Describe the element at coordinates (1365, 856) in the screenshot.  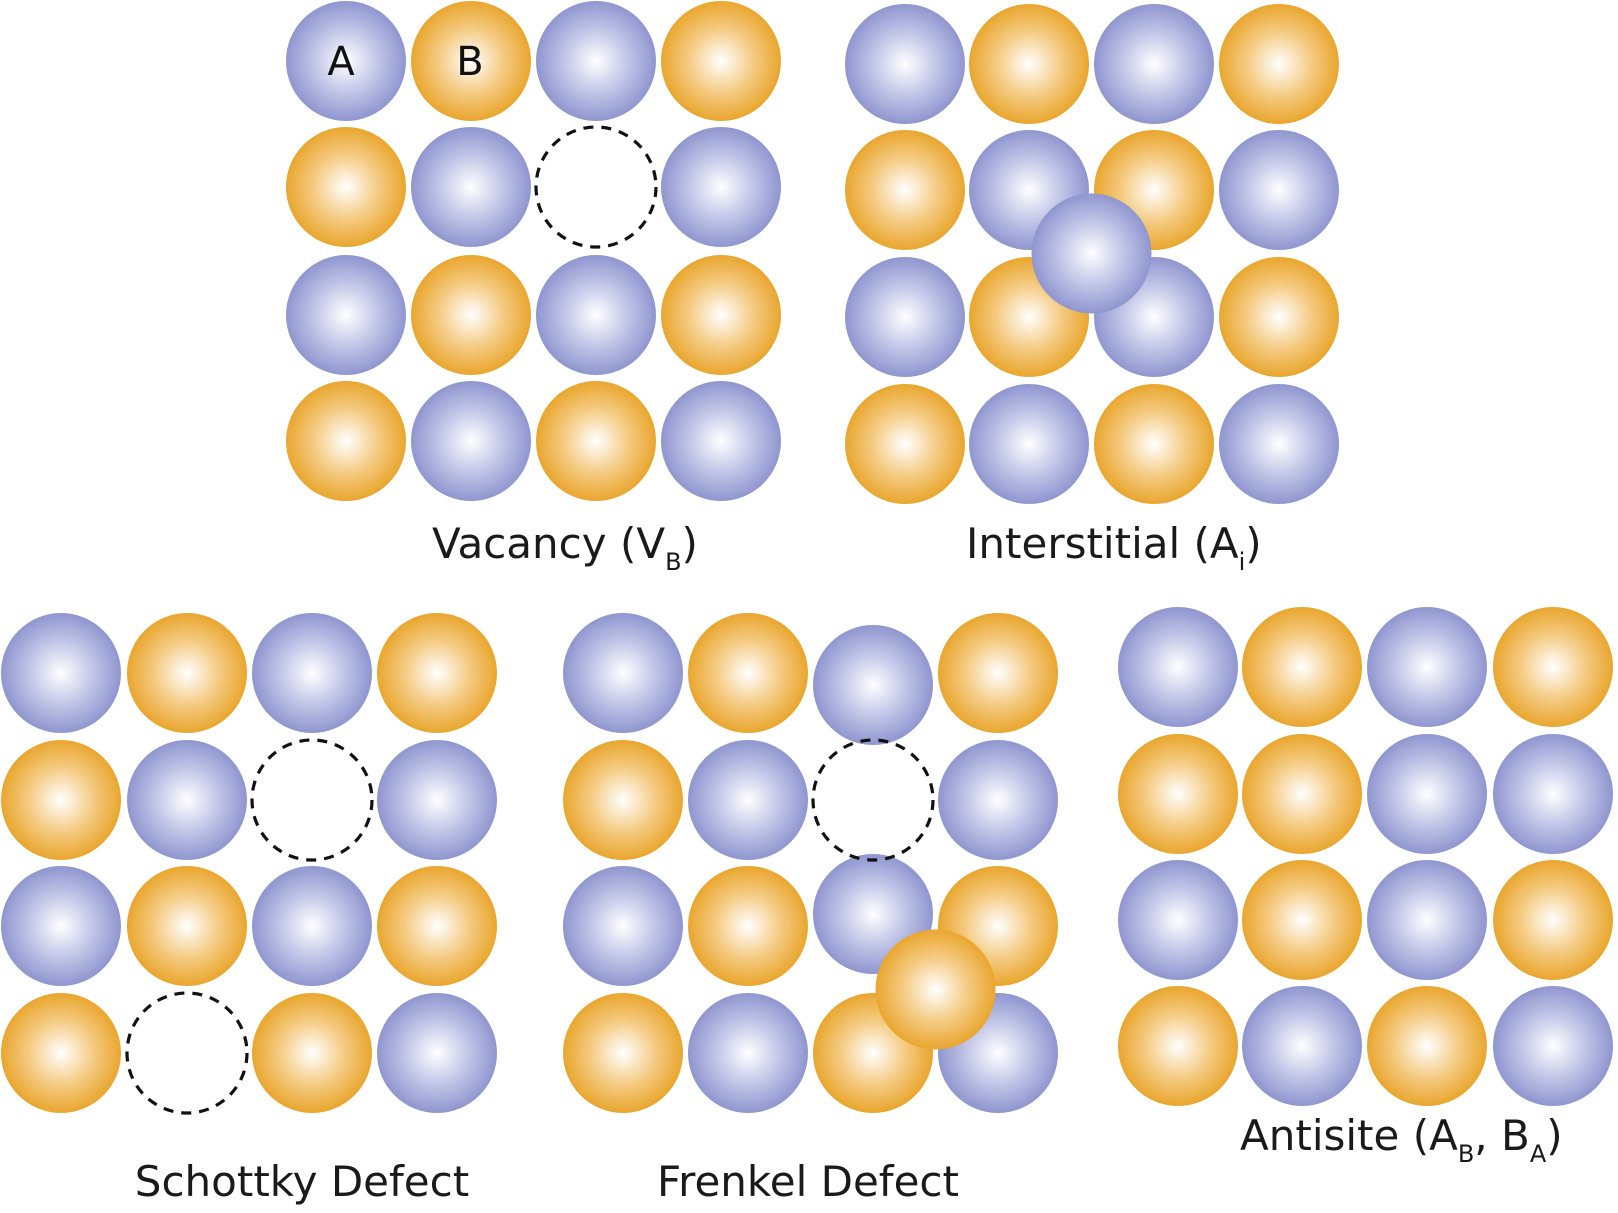
I see `panel-antisite` at that location.